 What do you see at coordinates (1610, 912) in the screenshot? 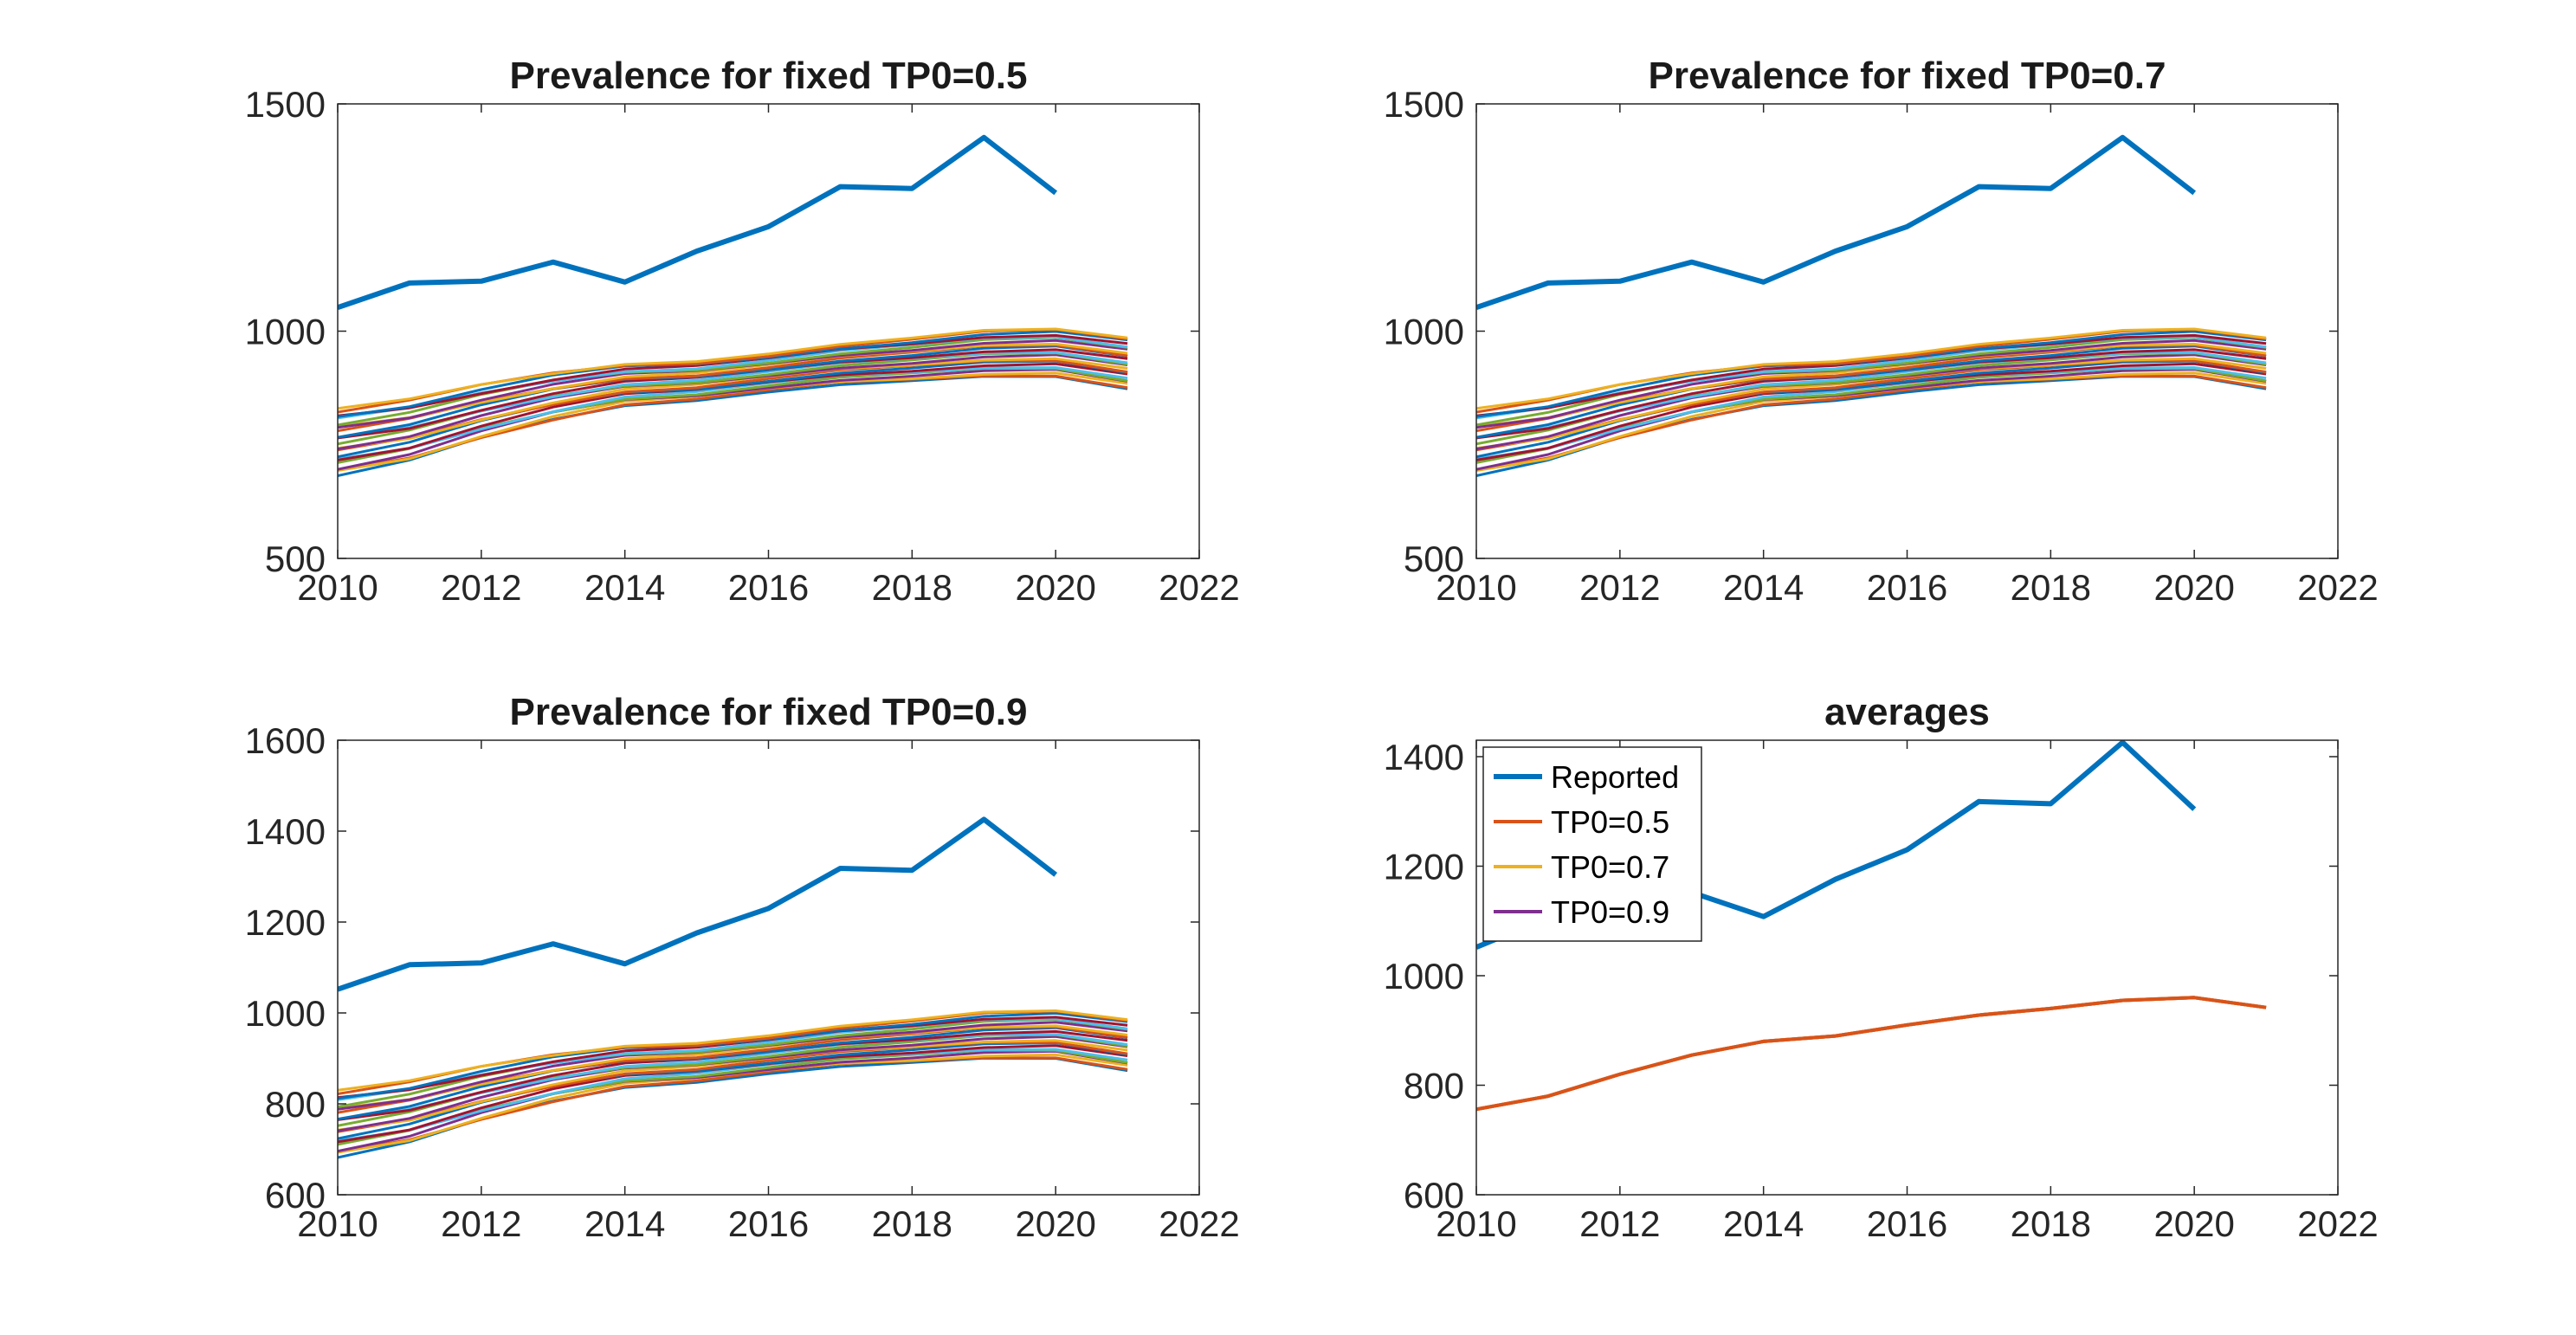
I see `legend-entry: TP0=0.9` at bounding box center [1610, 912].